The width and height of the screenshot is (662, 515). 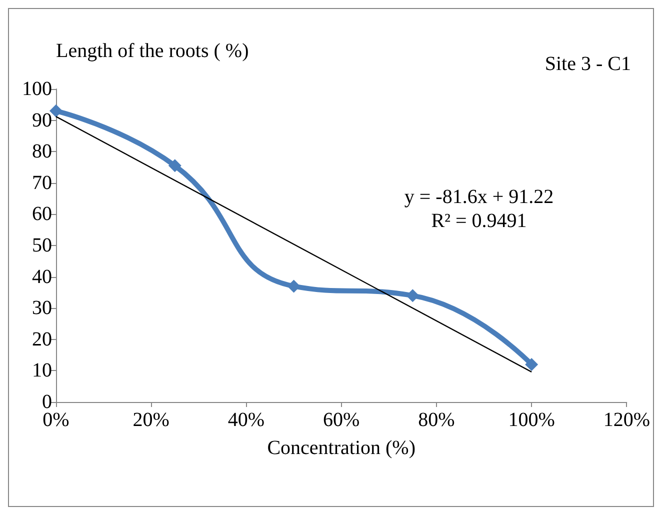 What do you see at coordinates (42, 277) in the screenshot?
I see `y-tick-label: 40` at bounding box center [42, 277].